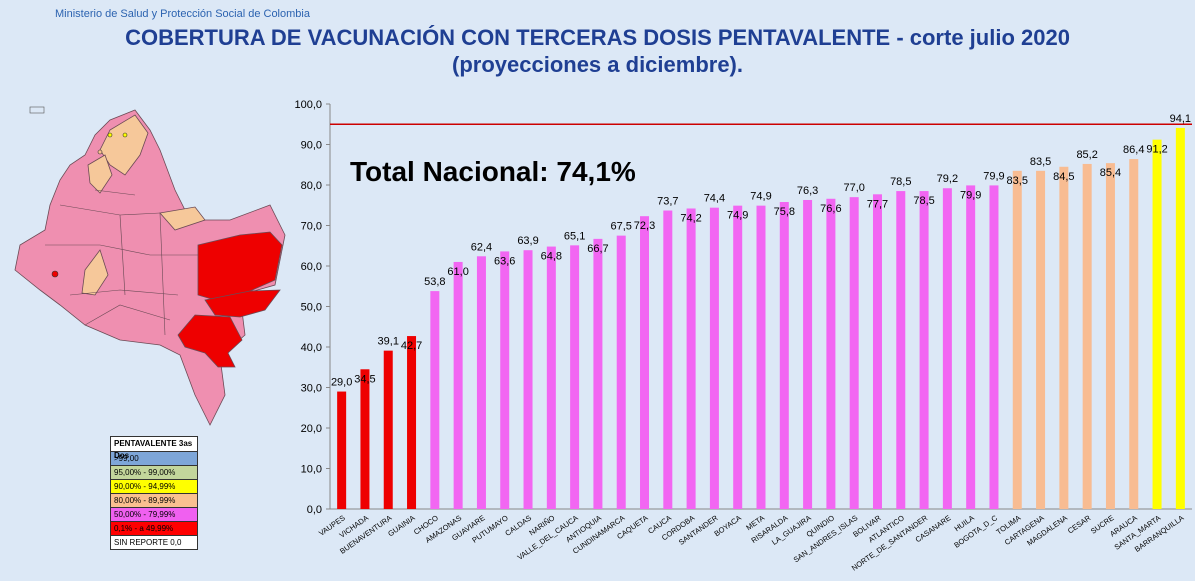 The width and height of the screenshot is (1195, 581). Describe the element at coordinates (55, 274) in the screenshot. I see `map-marker-buenaventura` at that location.